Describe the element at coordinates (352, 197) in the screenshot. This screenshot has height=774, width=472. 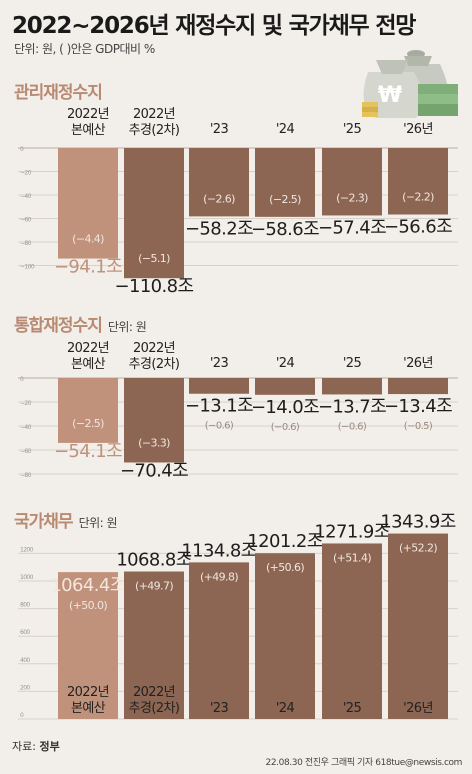
I see `gdp-ratio-label: (−2.3)` at that location.